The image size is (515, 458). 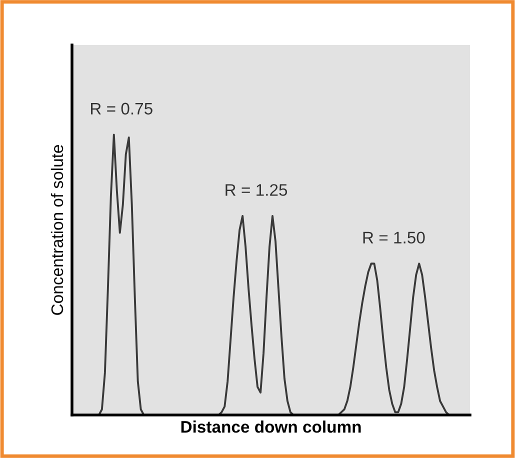 I want to click on x-axis-title: Distance down column, so click(x=271, y=426).